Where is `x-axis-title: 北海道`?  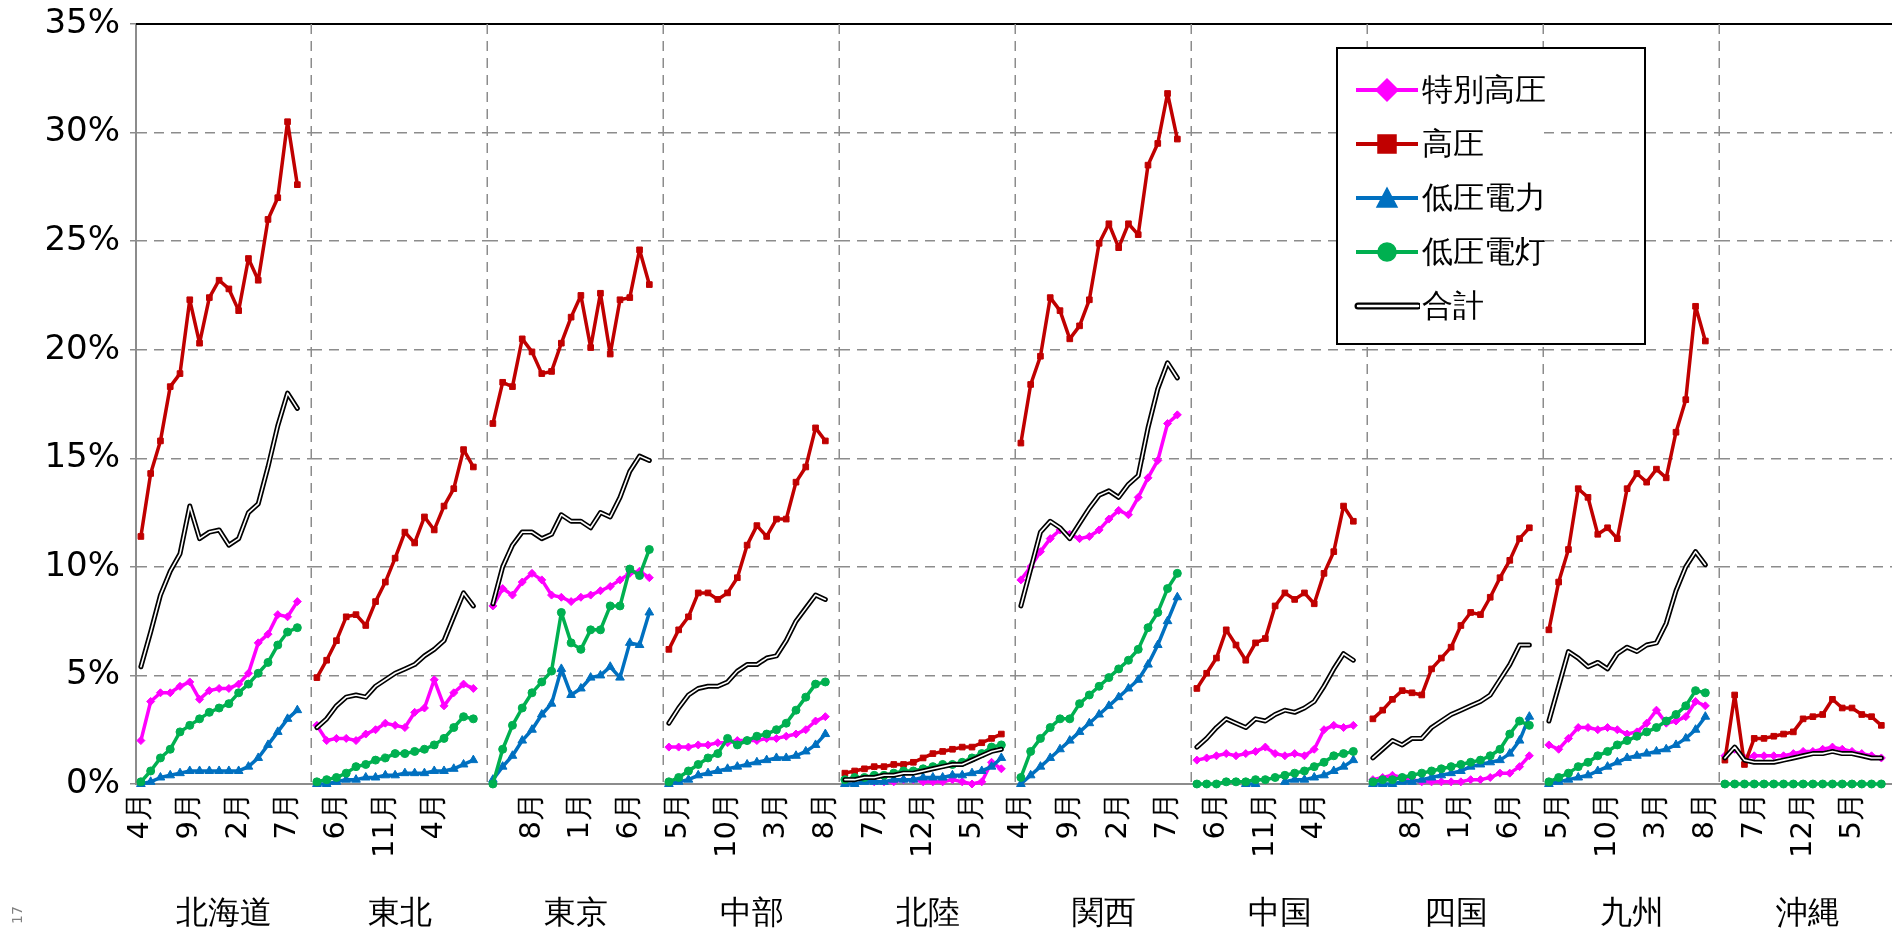
x-axis-title: 北海道 is located at coordinates (224, 912).